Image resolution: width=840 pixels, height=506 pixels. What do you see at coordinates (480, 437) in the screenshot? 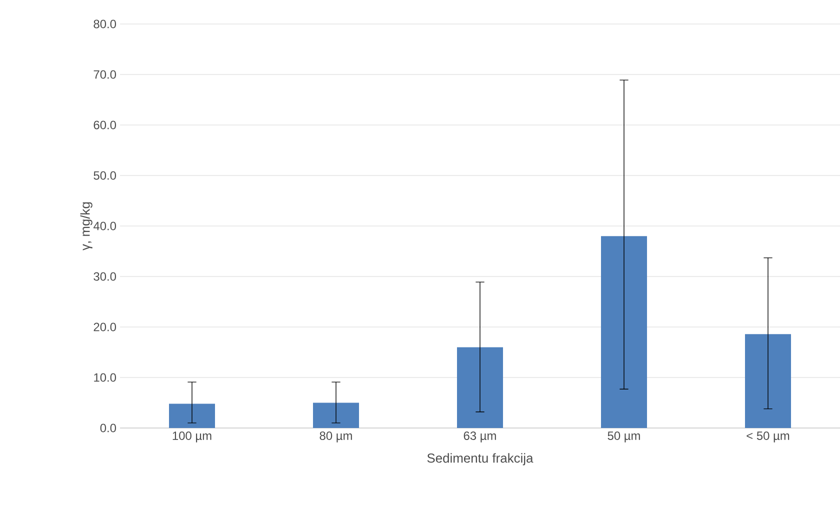
I see `x-tick-label: 63 µm` at bounding box center [480, 437].